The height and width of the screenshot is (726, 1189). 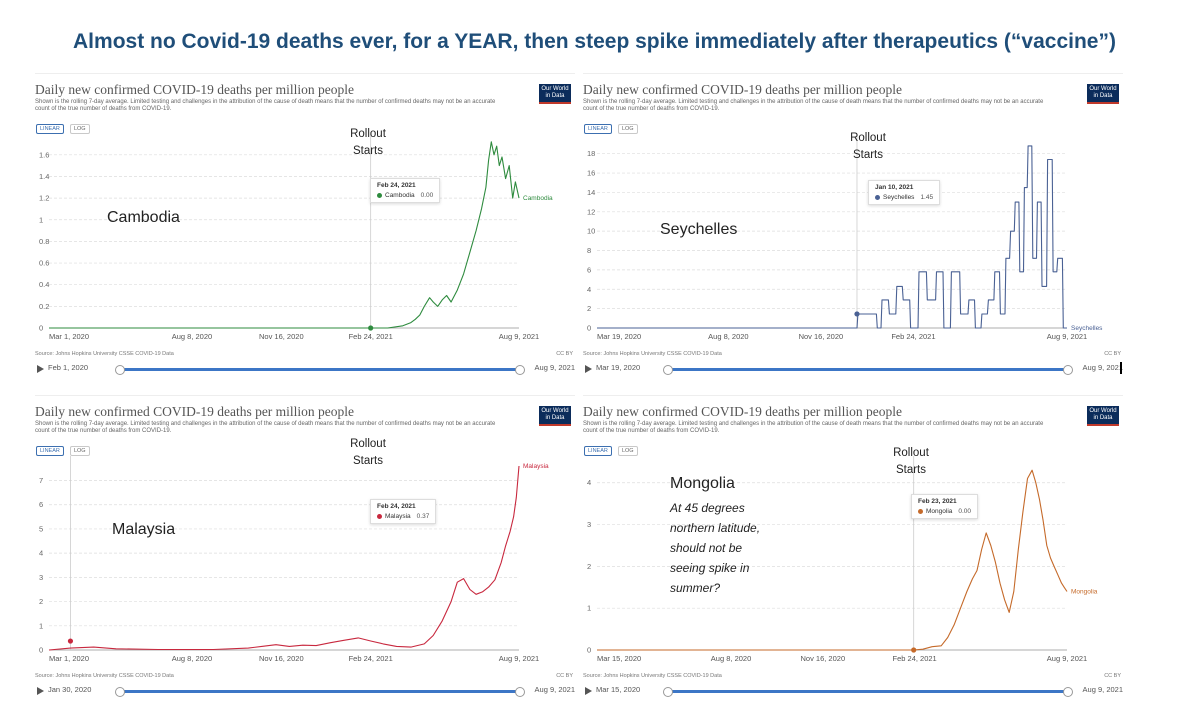 I want to click on tooltip-date: Feb 23, 2021, so click(x=937, y=501).